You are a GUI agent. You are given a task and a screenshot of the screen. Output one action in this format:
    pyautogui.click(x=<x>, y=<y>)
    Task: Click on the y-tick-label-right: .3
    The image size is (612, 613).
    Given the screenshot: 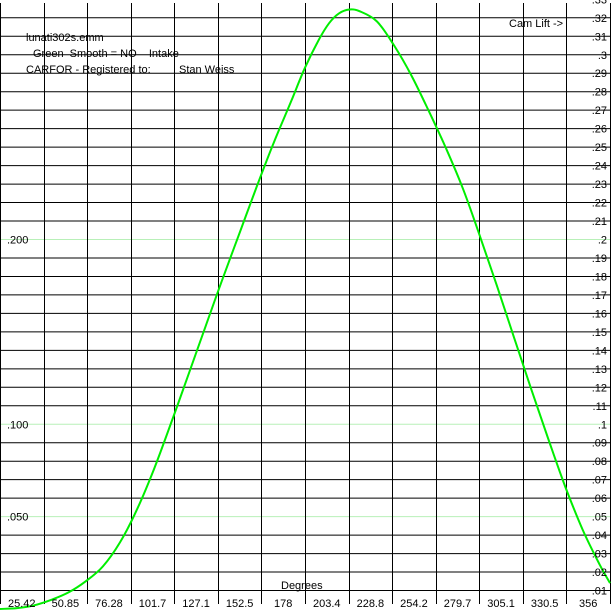 What is the action you would take?
    pyautogui.click(x=602, y=56)
    